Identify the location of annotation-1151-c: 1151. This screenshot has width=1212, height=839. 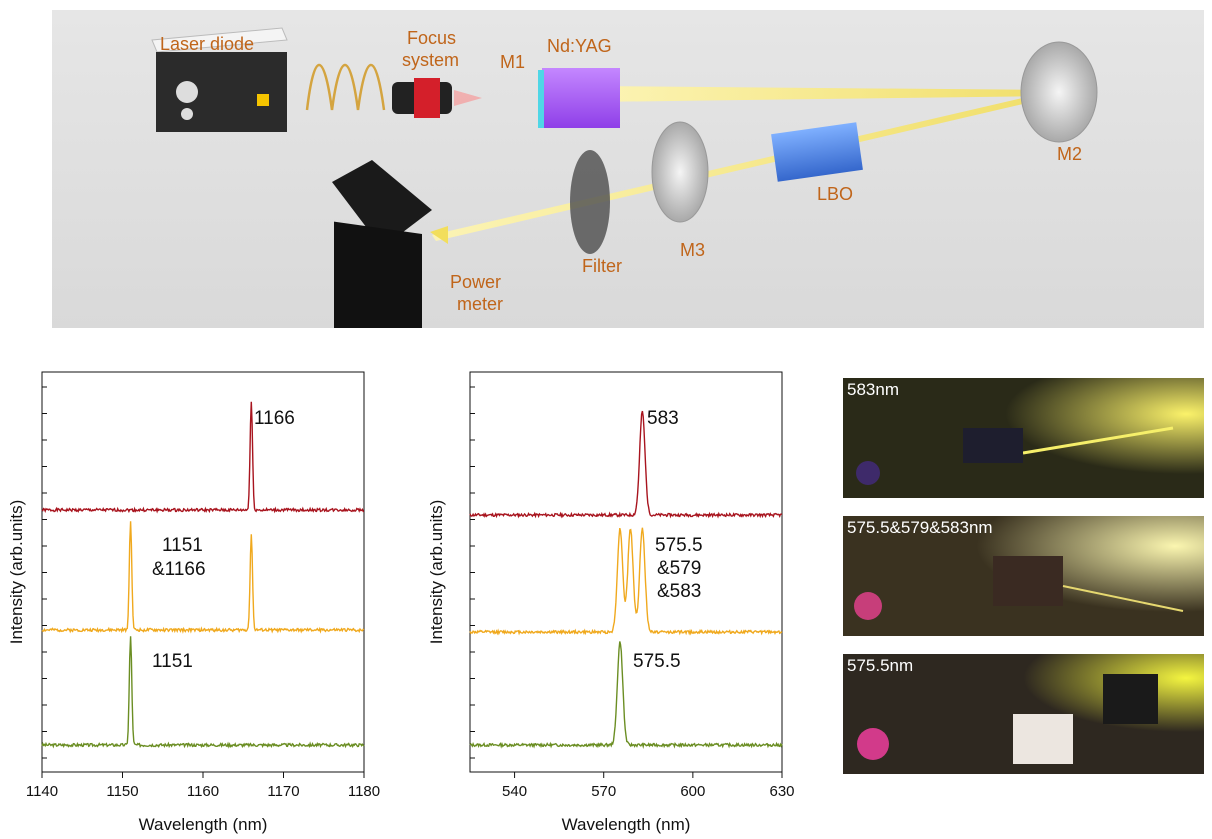
(172, 661).